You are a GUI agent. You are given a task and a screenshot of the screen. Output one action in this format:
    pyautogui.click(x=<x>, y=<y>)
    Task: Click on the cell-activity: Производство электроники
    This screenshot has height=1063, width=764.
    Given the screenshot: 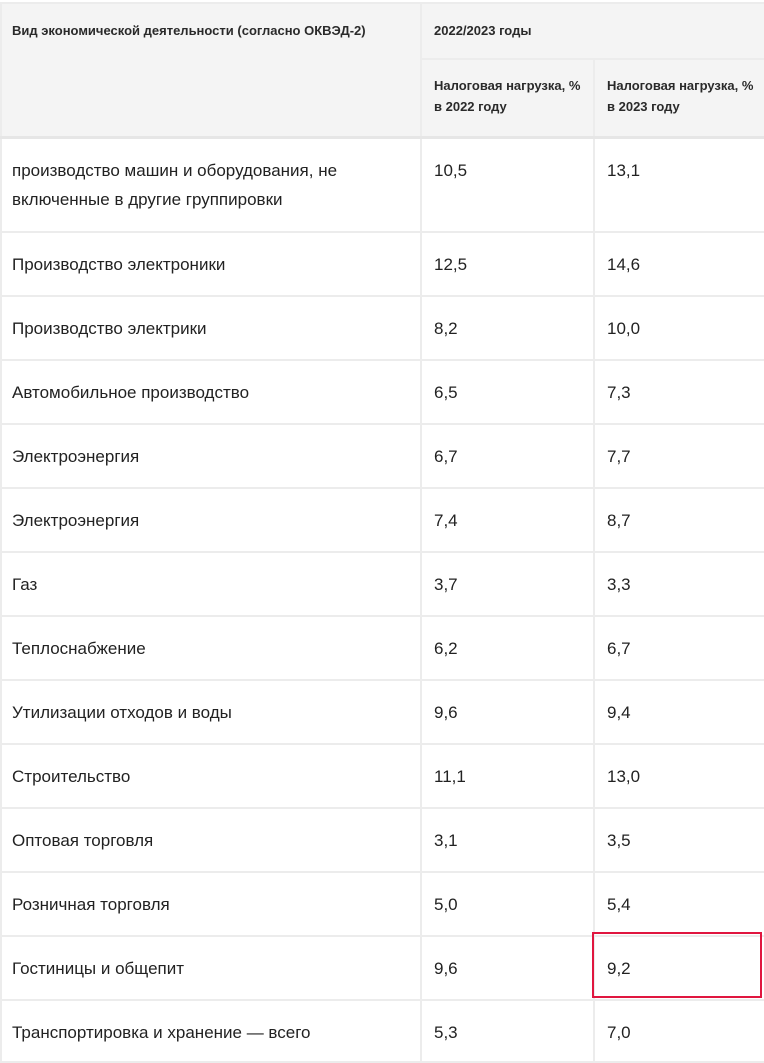 What is the action you would take?
    pyautogui.click(x=211, y=264)
    